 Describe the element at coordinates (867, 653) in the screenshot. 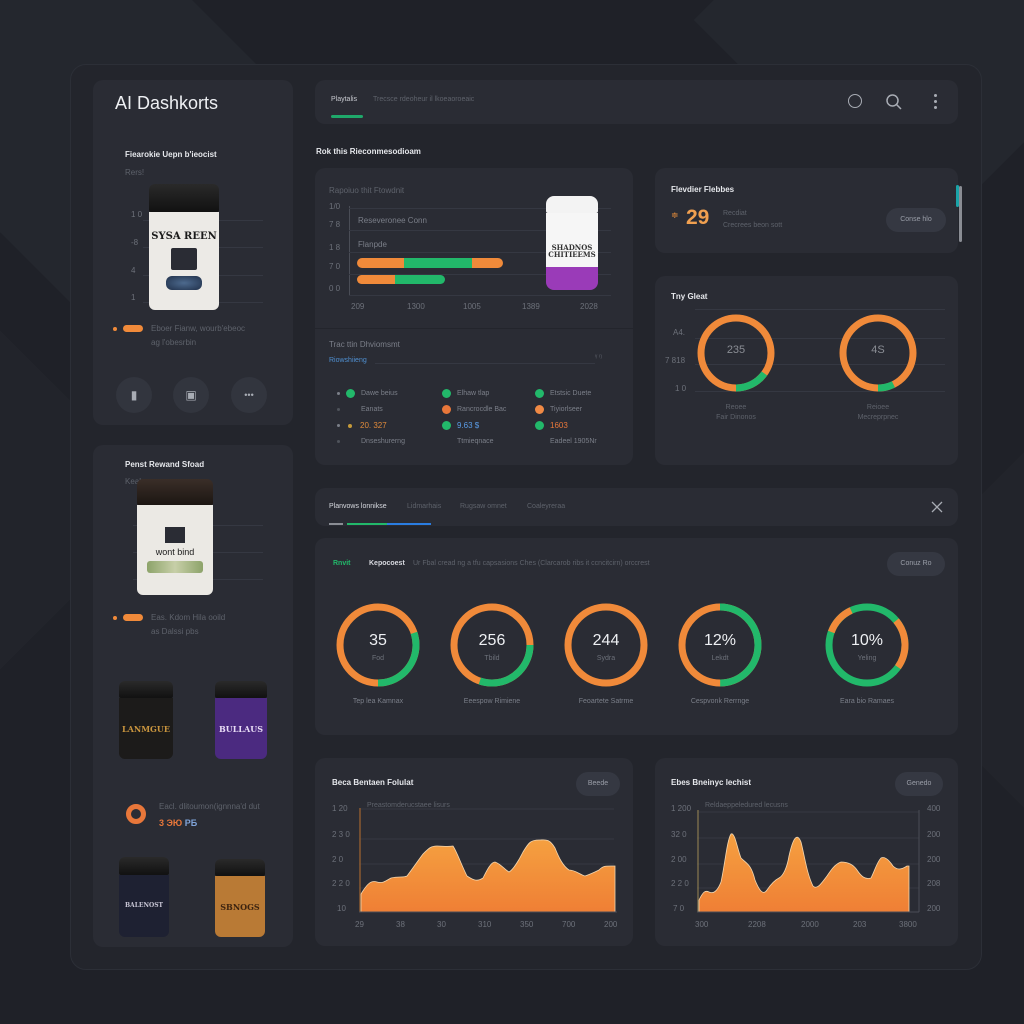

I see `kpi-donut: 10% Yeling Eara bio Ramaes` at that location.